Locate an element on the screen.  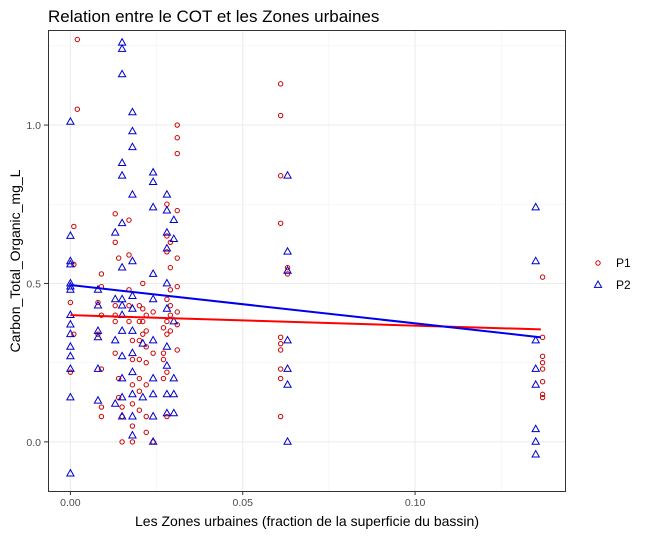
legend-marker-p2 is located at coordinates (598, 283).